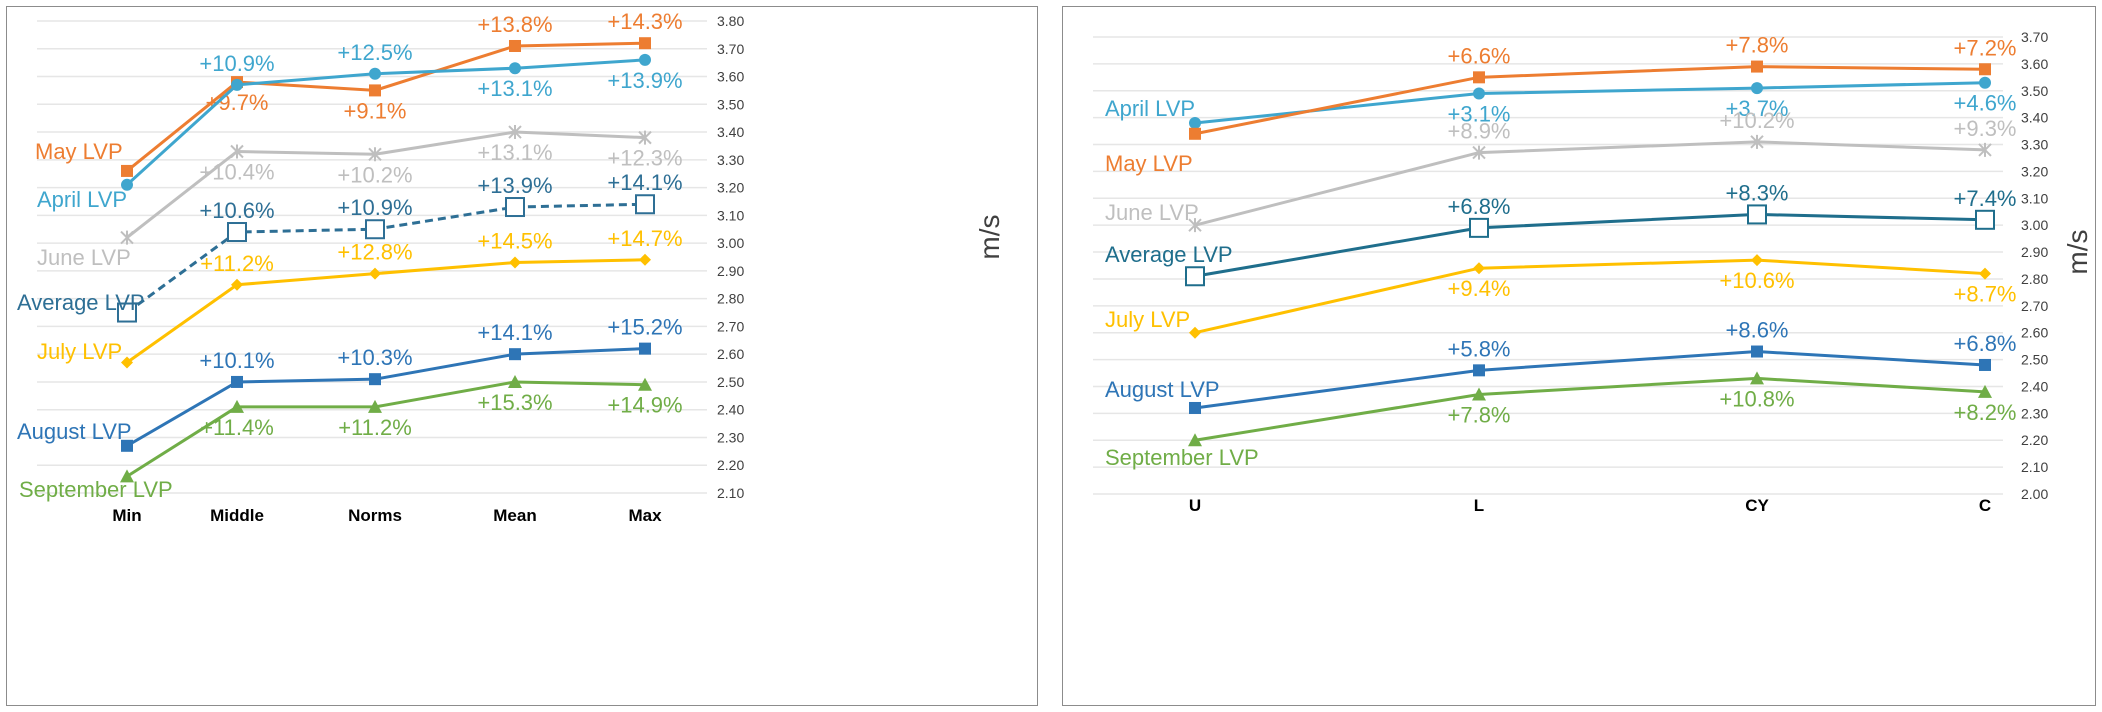 This screenshot has width=2102, height=712. I want to click on data-label-august-lvp: +15.2%, so click(644, 327).